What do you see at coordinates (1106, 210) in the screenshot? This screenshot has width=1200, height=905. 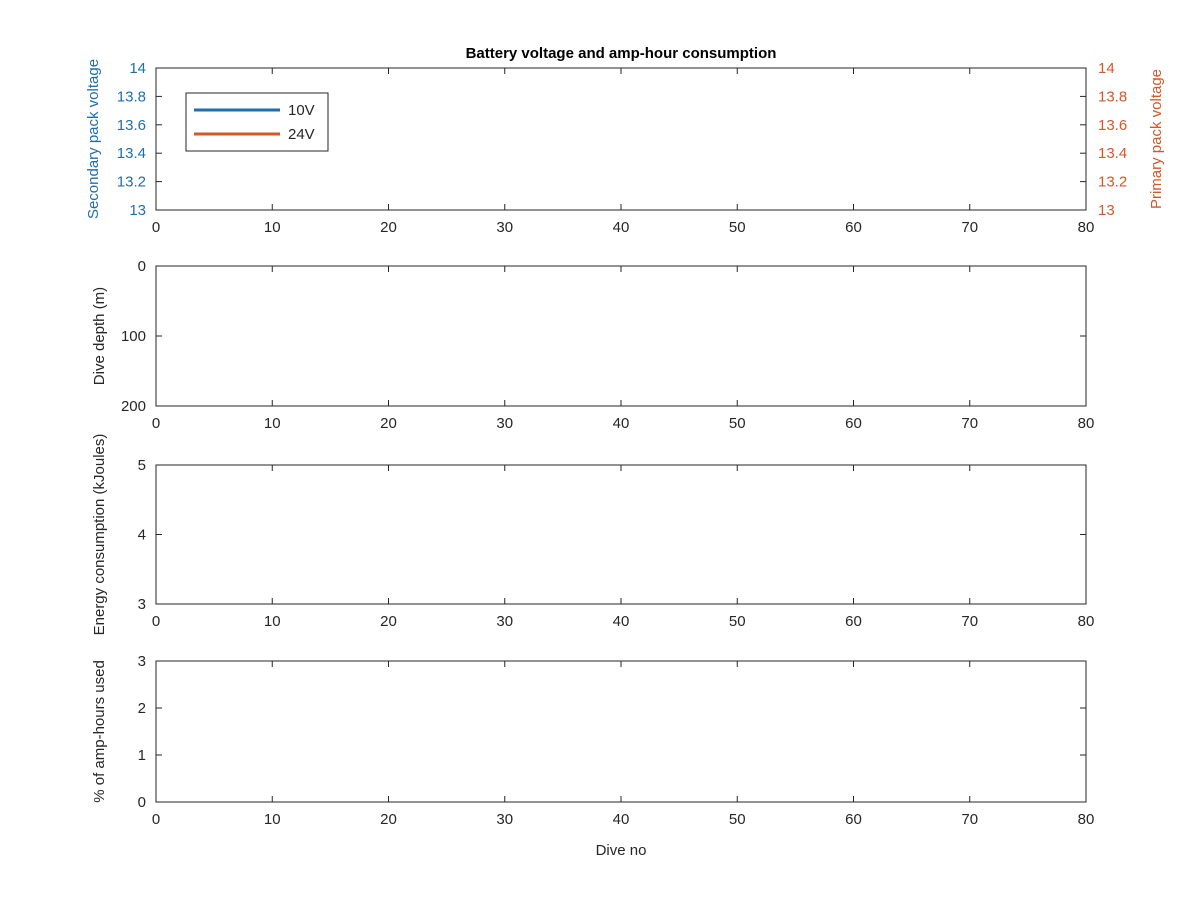 I see `y2-tick-label: 13` at bounding box center [1106, 210].